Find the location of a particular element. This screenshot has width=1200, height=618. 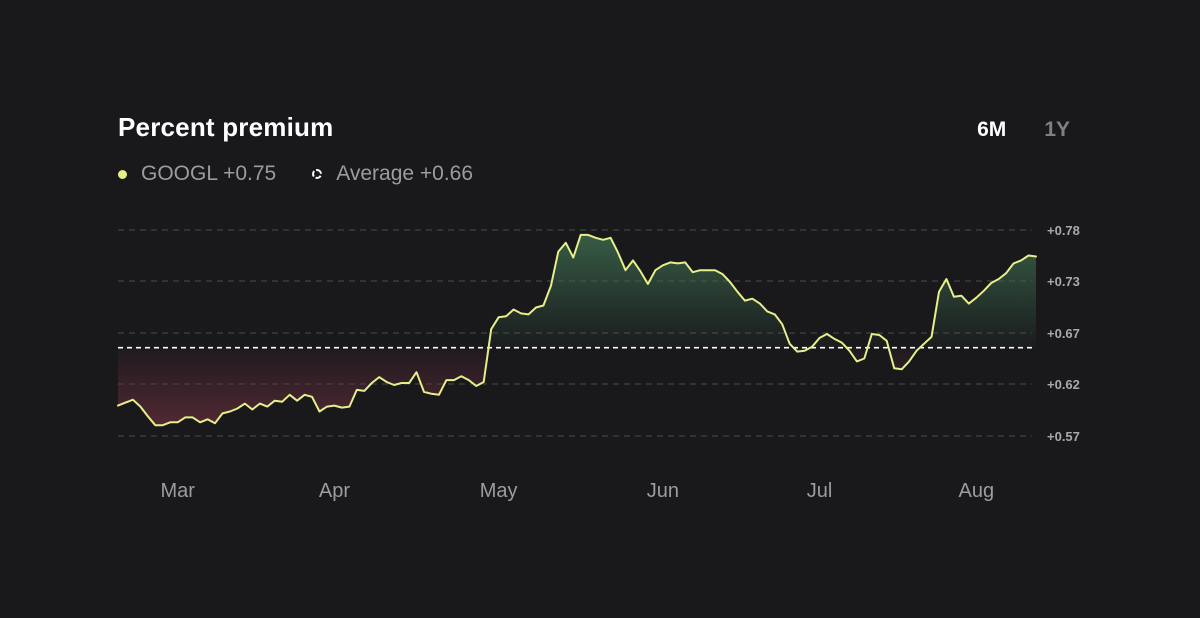

x-tick-label: Mar is located at coordinates (177, 491).